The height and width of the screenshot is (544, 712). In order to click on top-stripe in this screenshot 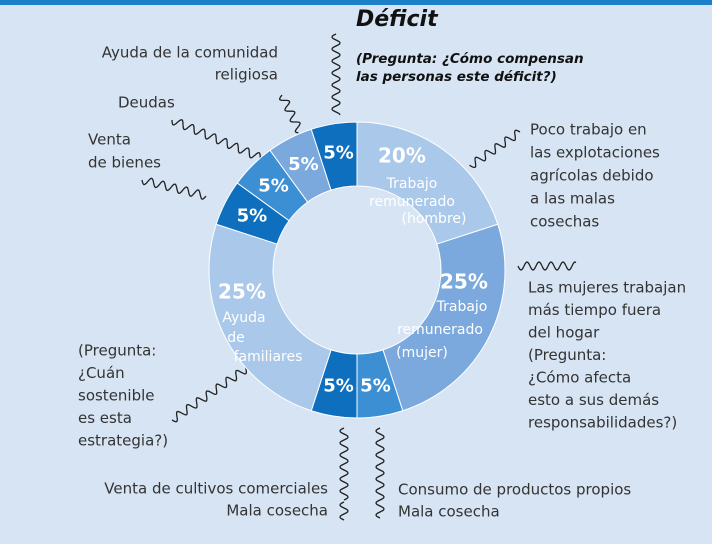, I will do `click(356, 2)`.